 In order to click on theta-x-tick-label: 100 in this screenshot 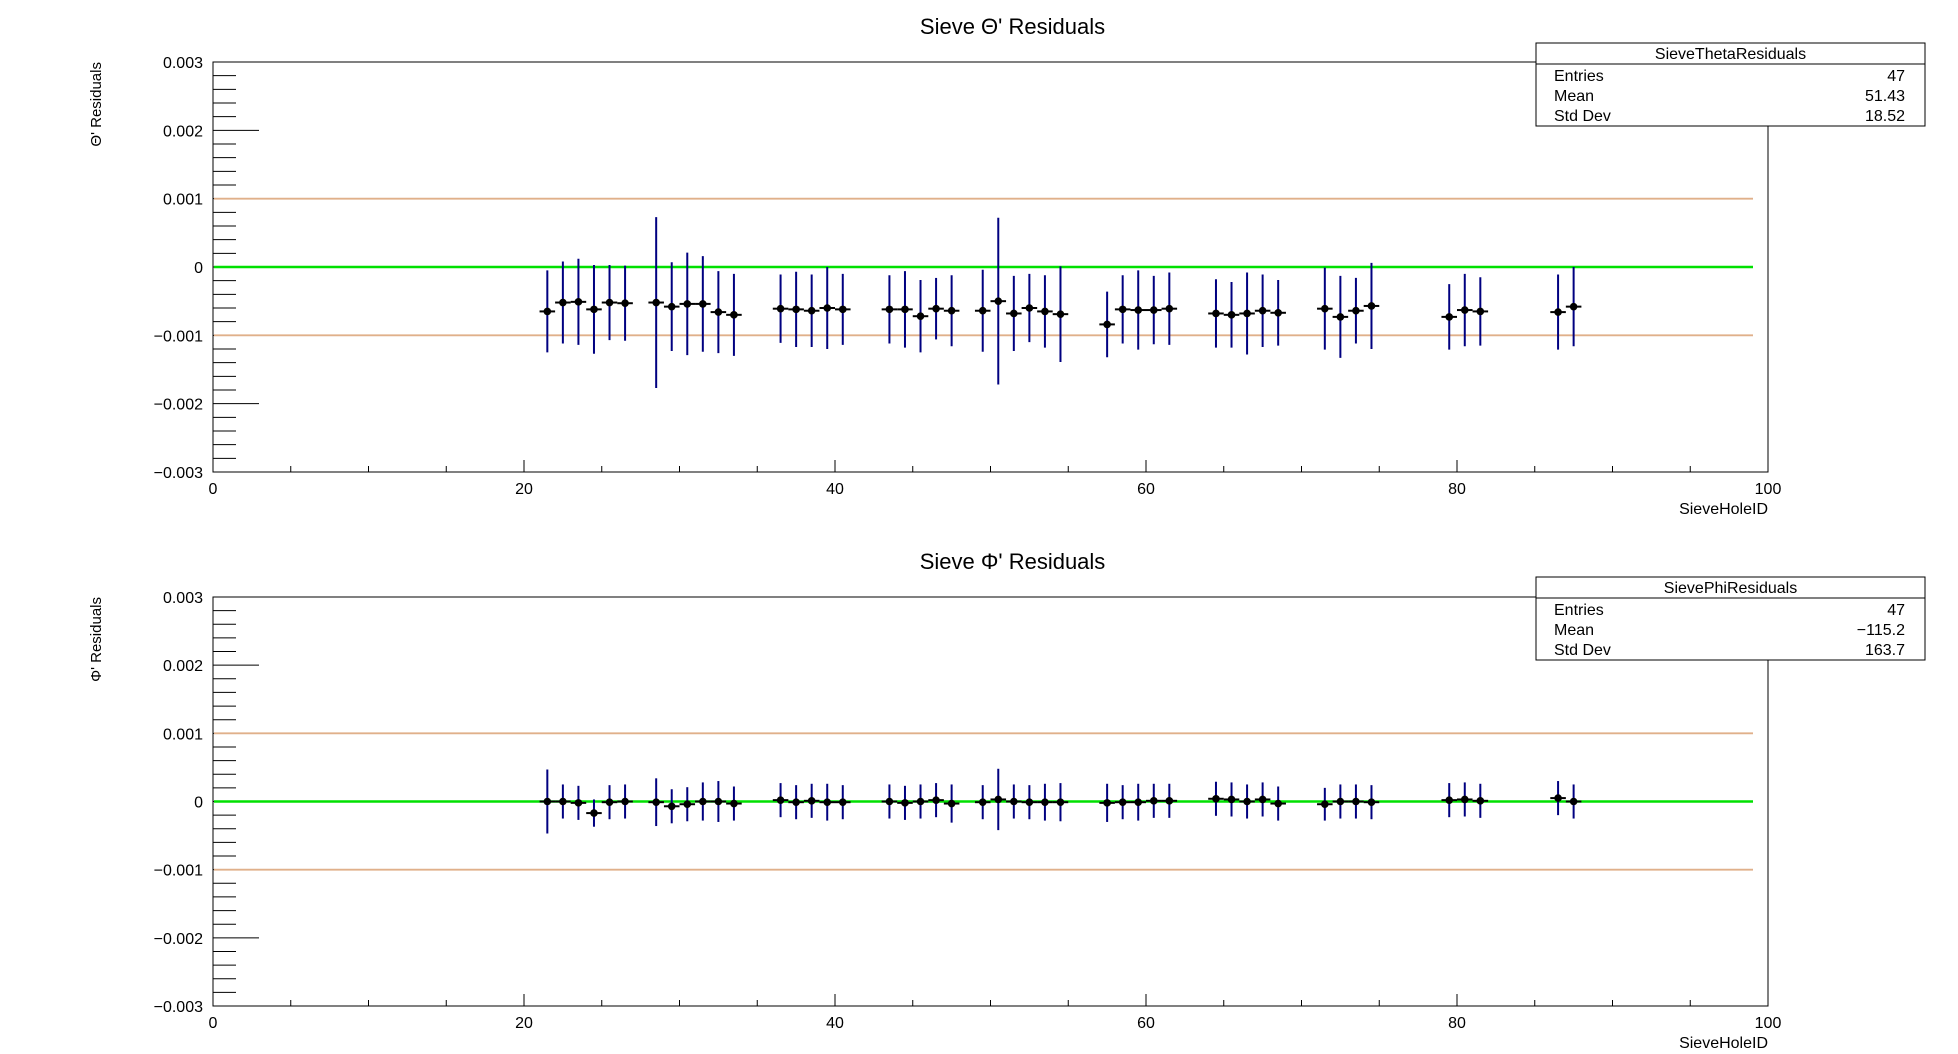, I will do `click(1768, 489)`.